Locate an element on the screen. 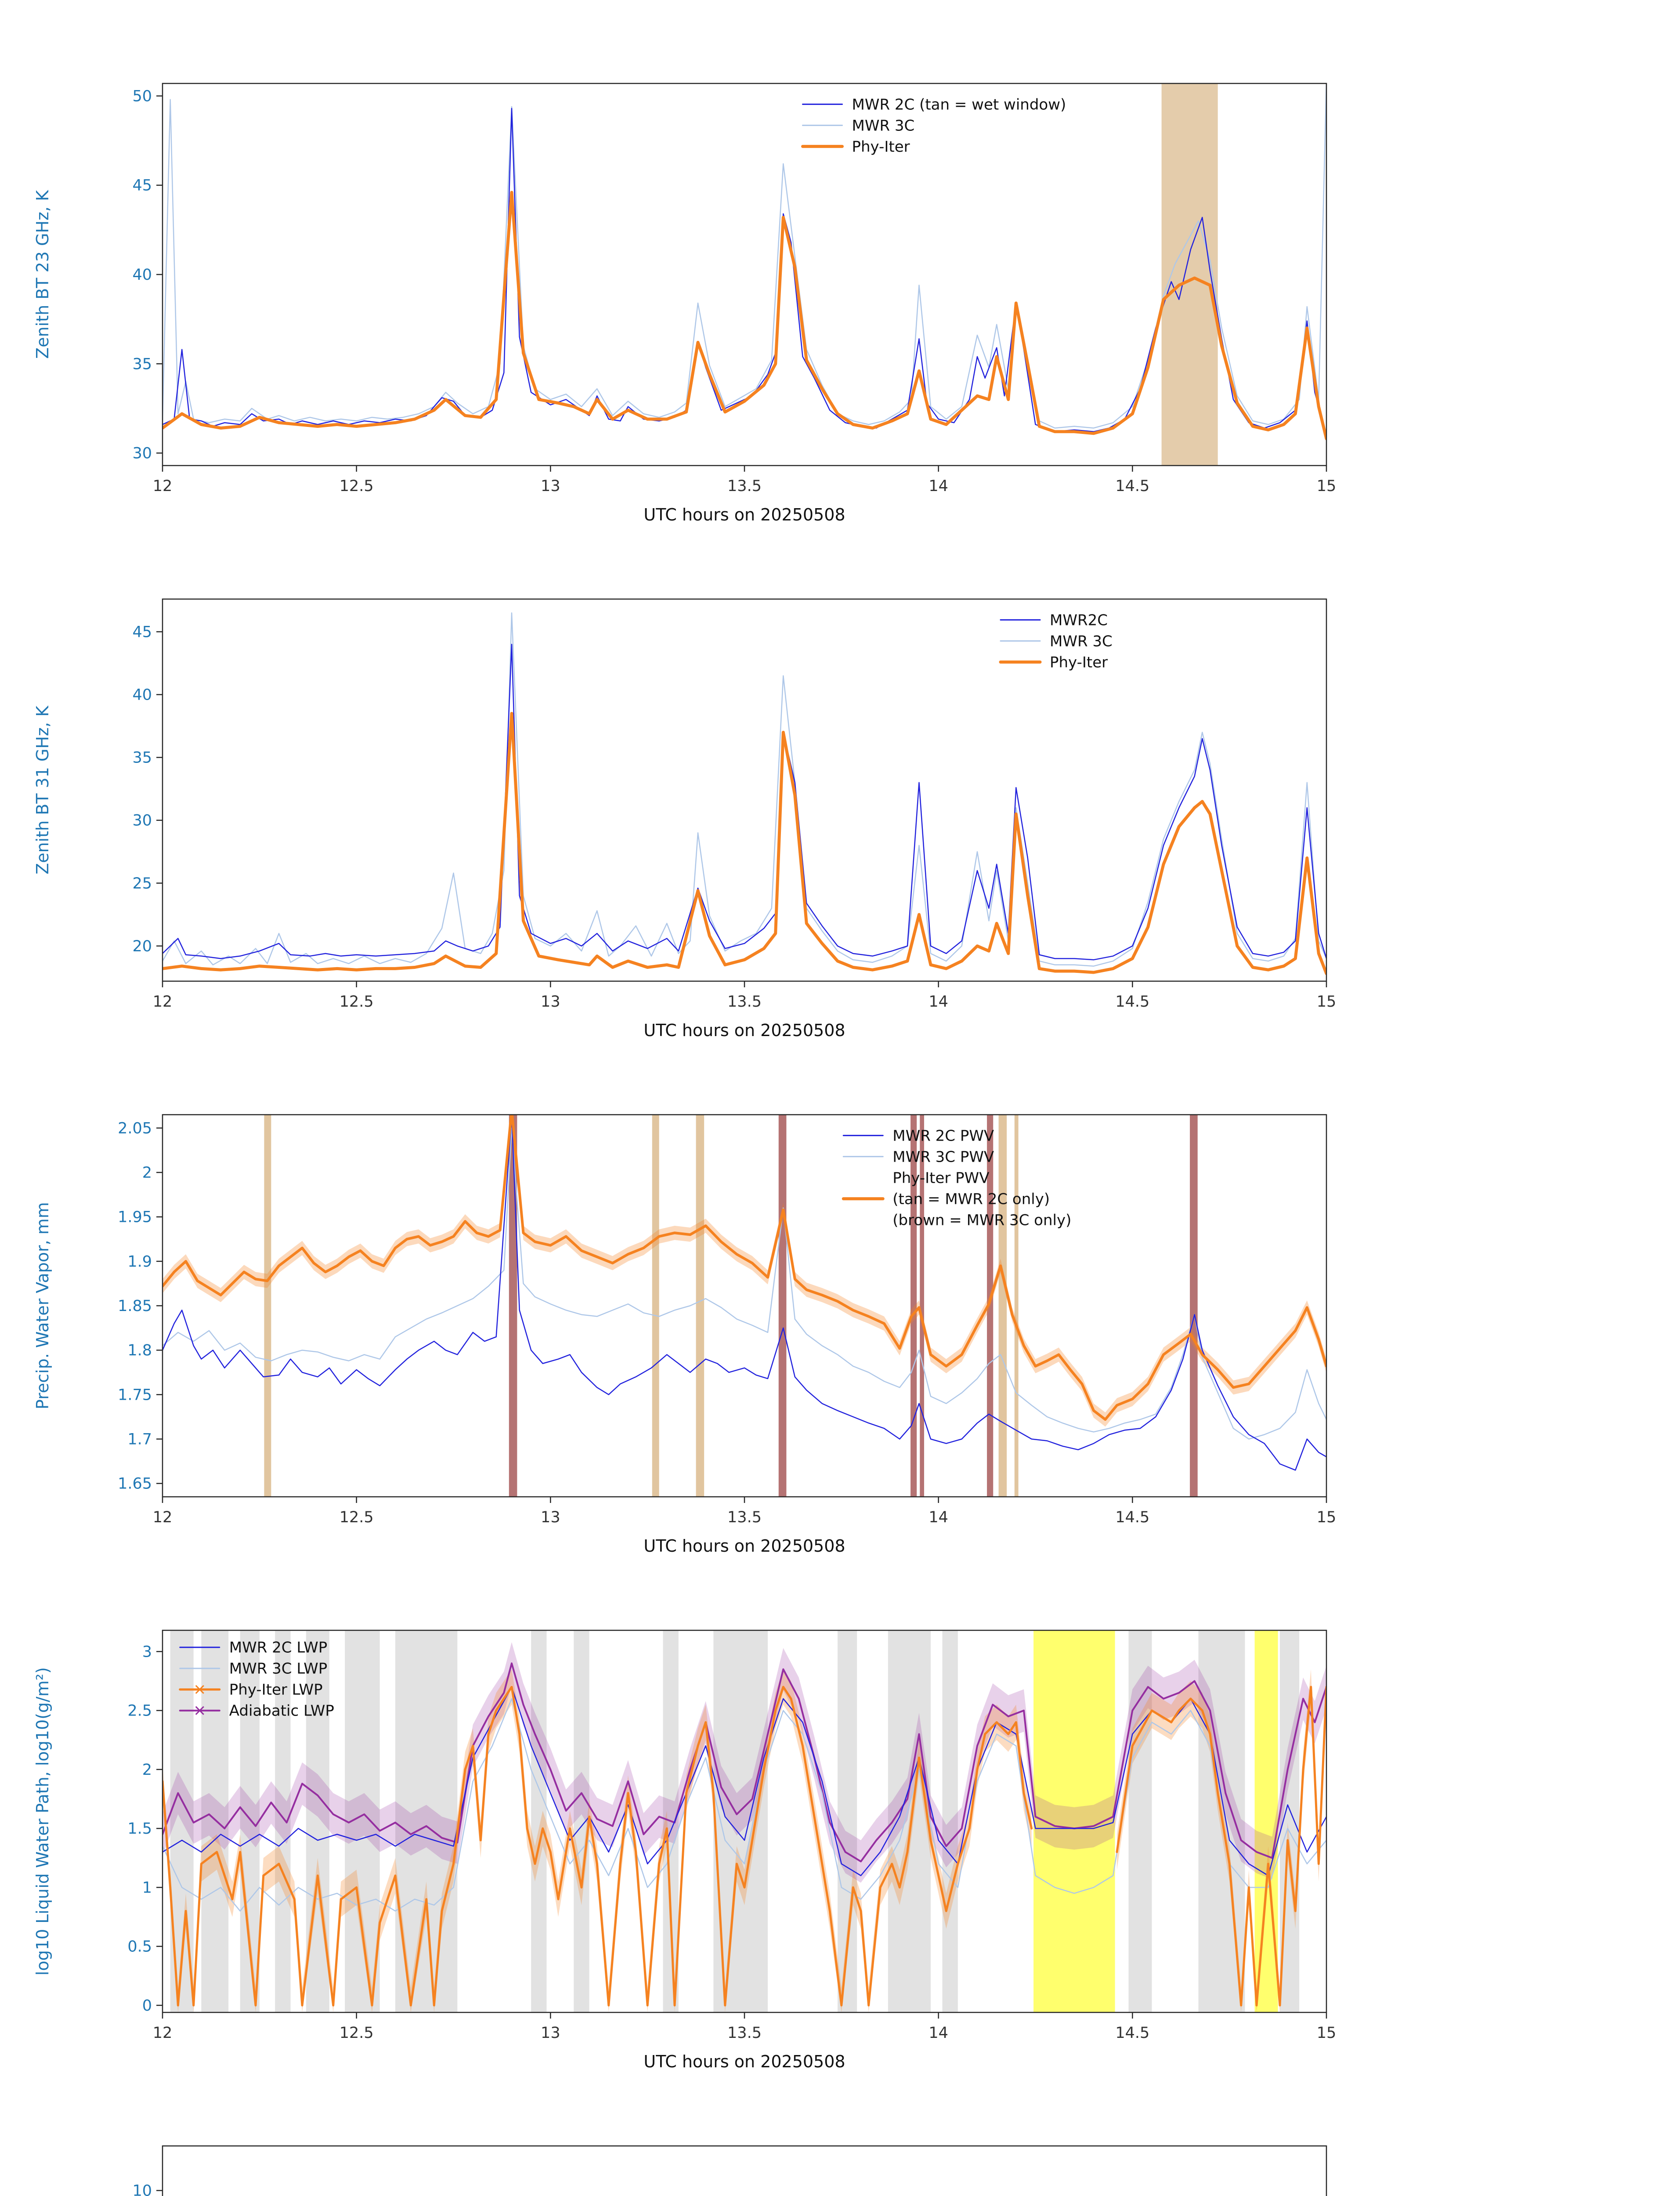 The image size is (1680, 2196). y-tick-label: 3 is located at coordinates (147, 1652).